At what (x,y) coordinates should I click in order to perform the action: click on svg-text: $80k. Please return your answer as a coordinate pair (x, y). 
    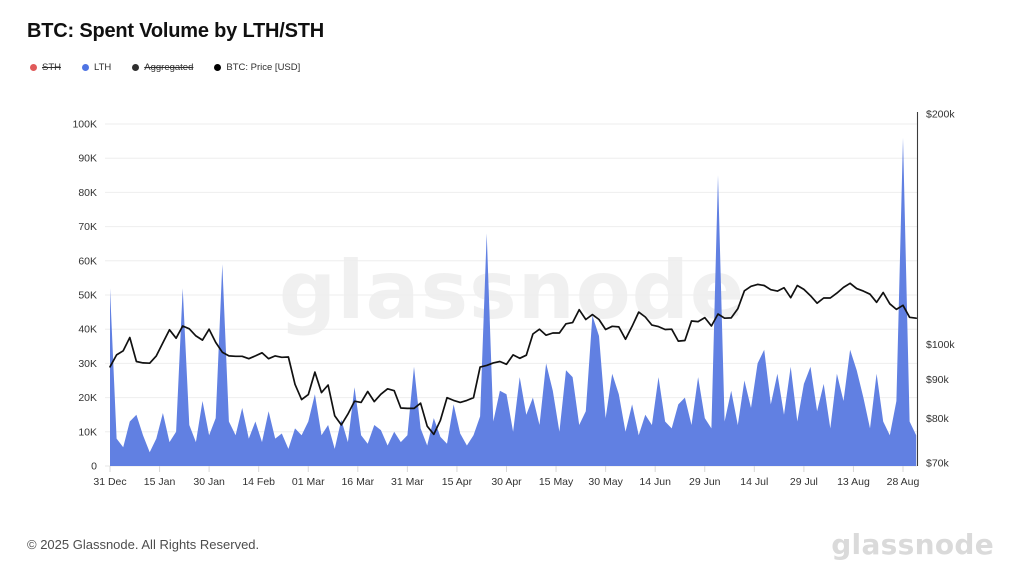
    Looking at the image, I should click on (938, 419).